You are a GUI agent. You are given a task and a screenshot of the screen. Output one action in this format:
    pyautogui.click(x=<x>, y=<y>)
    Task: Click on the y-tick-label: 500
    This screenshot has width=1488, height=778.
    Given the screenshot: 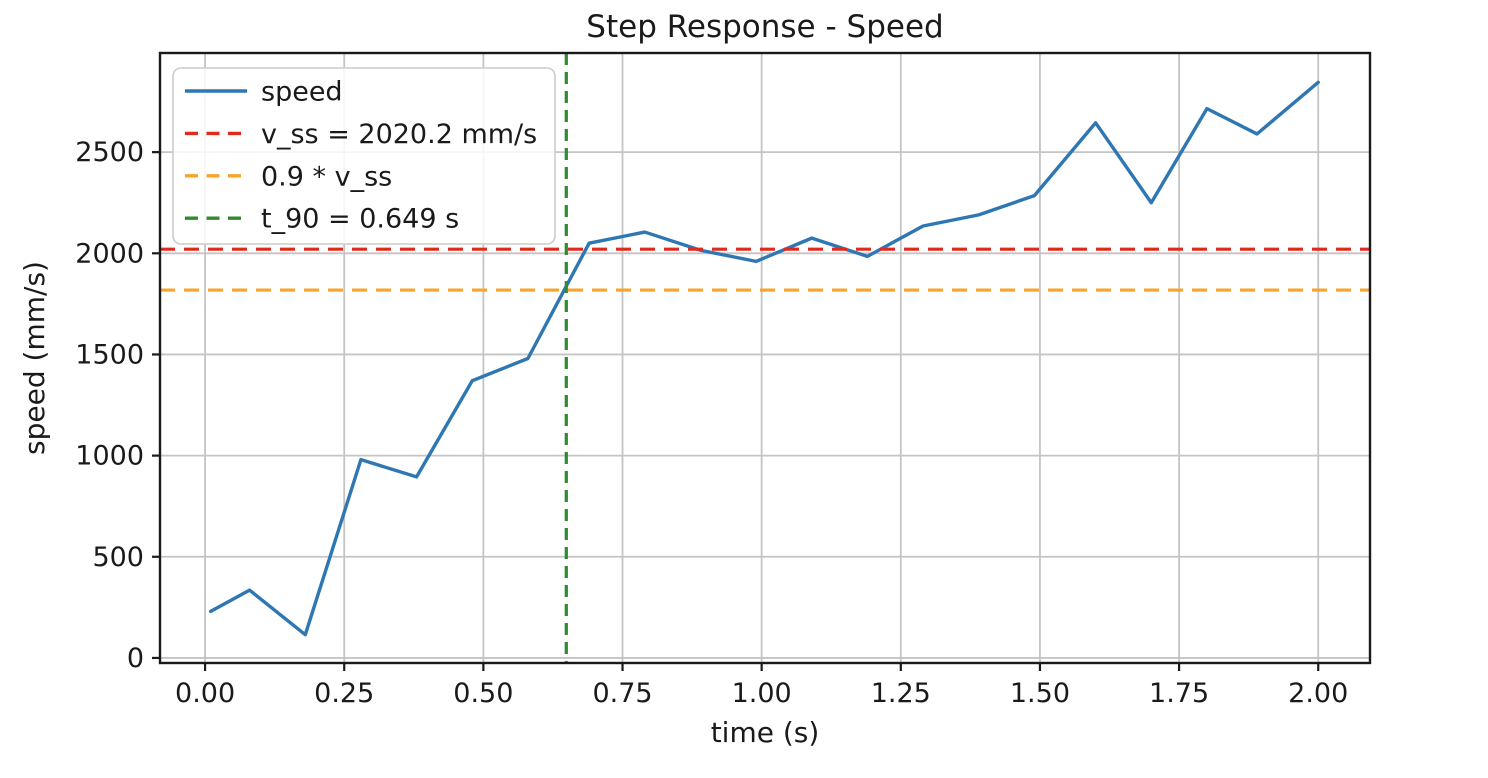 What is the action you would take?
    pyautogui.click(x=118, y=557)
    